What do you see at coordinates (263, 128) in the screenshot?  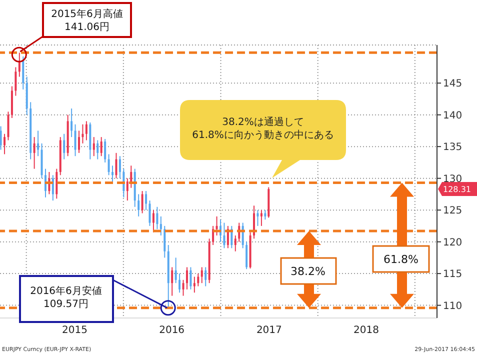 I see `annotation: 38.2%は通過して 61.8%に向かう動きの中にある` at bounding box center [263, 128].